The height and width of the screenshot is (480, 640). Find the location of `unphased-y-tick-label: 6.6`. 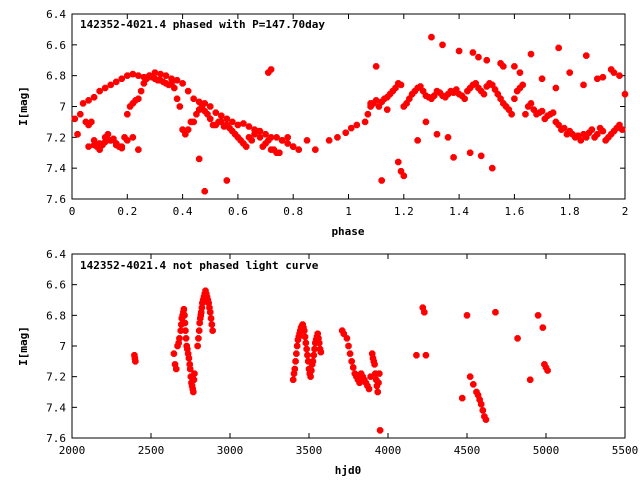

unphased-y-tick-label: 6.6 is located at coordinates (56, 285).